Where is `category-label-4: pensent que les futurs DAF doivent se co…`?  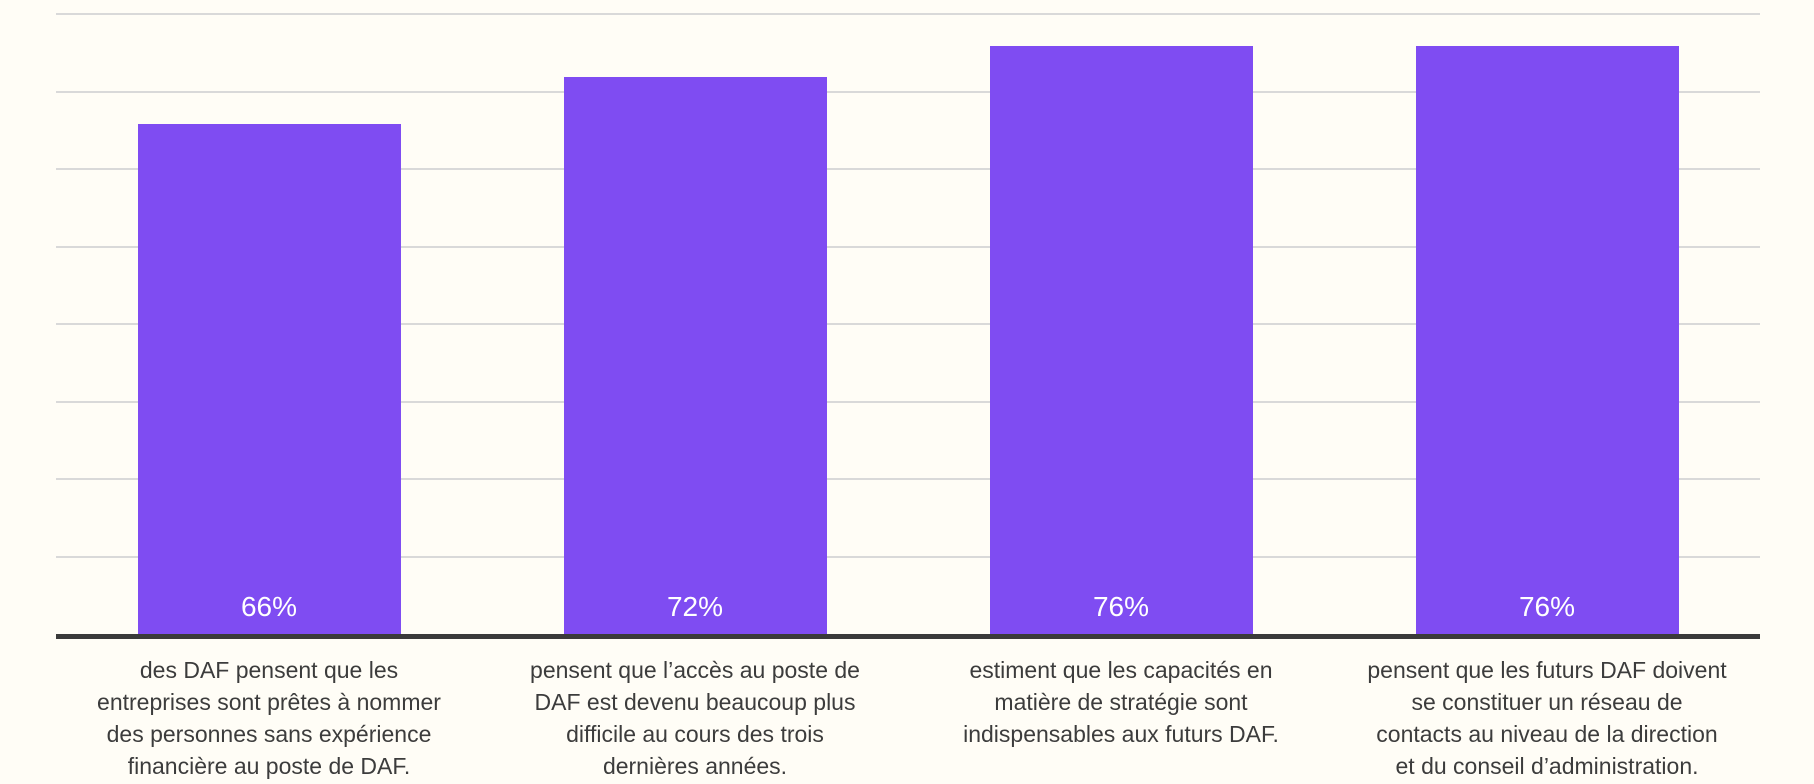
category-label-4: pensent que les futurs DAF doivent se co… is located at coordinates (1547, 718).